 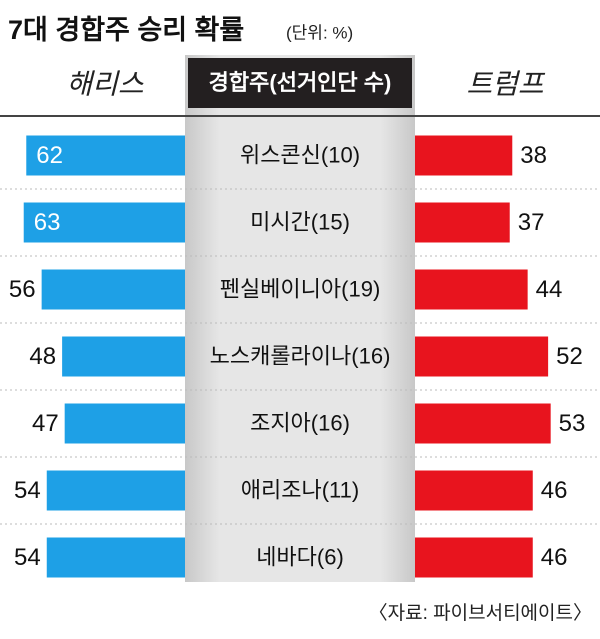 I want to click on category-label: 미시간(15), so click(x=300, y=221).